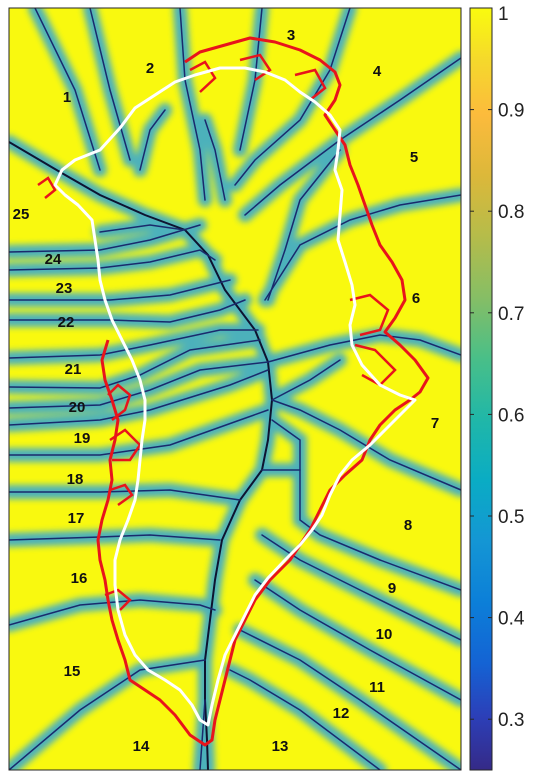  Describe the element at coordinates (392, 588) in the screenshot. I see `region-label: 9` at that location.